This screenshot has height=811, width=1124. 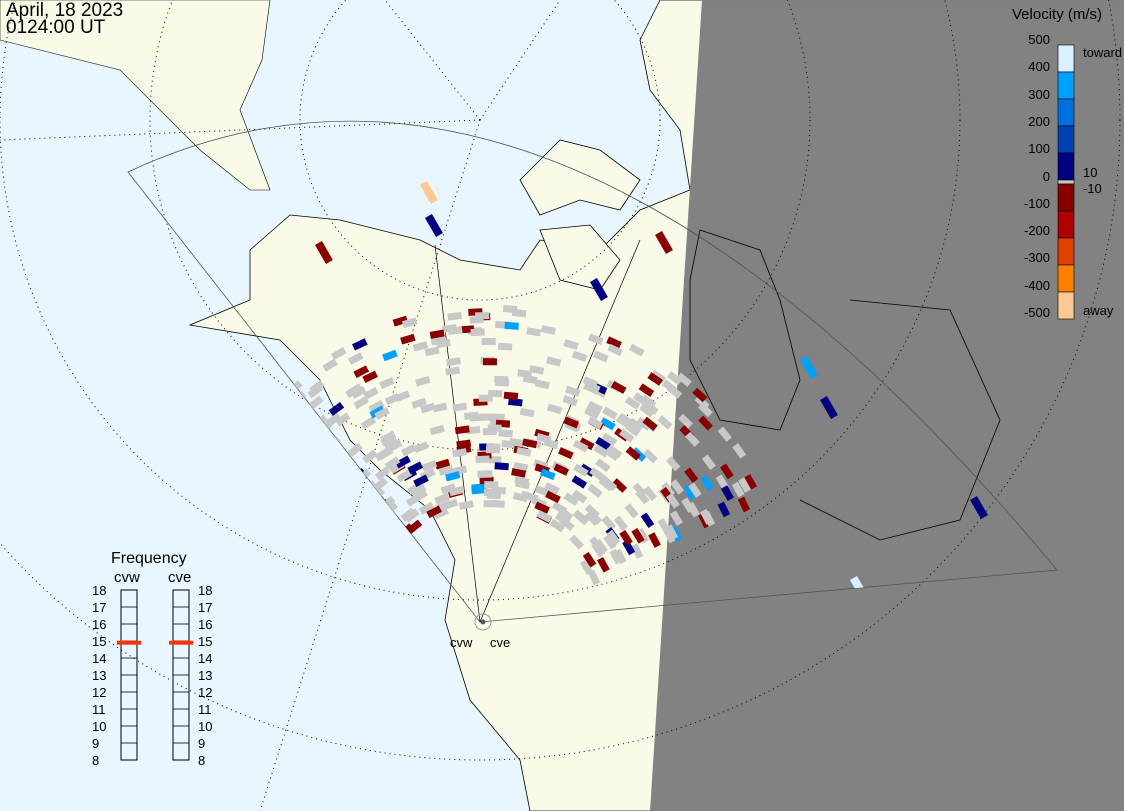 I want to click on colorbar-tick: -300, so click(x=1036, y=258).